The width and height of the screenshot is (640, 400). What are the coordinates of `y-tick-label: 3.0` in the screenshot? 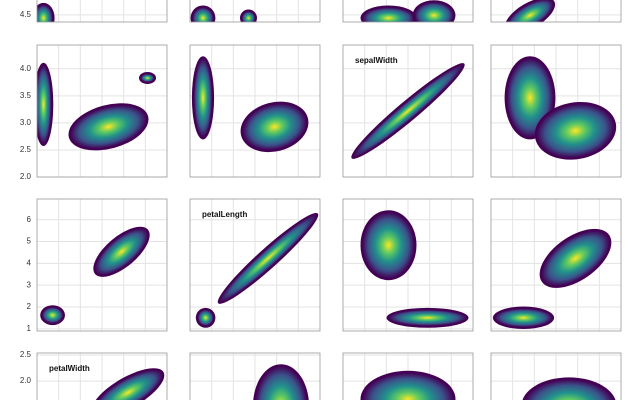 It's located at (26, 122).